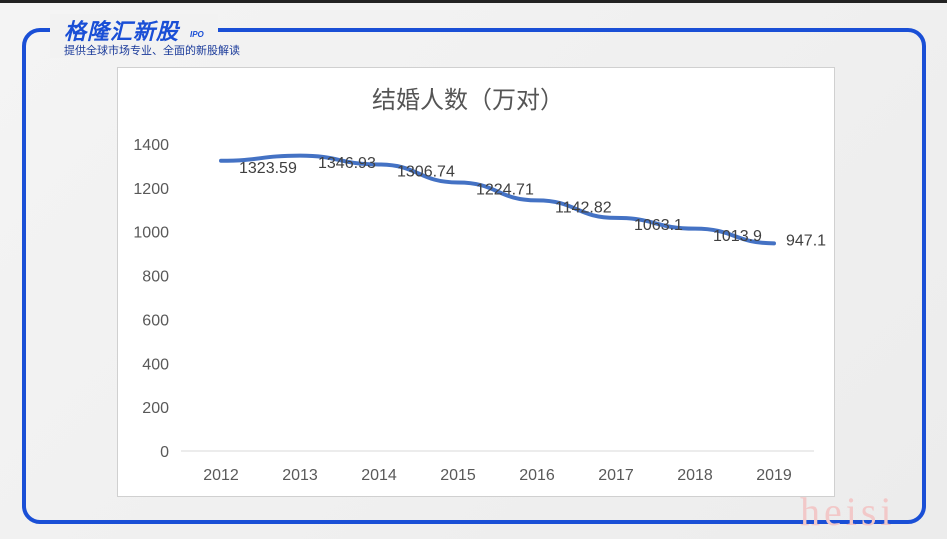  What do you see at coordinates (426, 172) in the screenshot?
I see `data-label: 1306.74` at bounding box center [426, 172].